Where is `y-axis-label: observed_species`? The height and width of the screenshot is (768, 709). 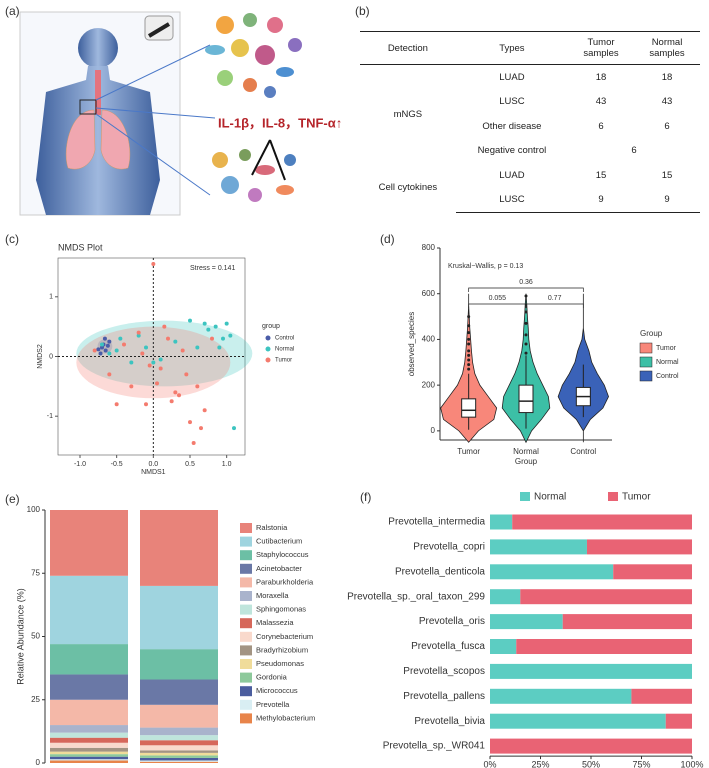 y-axis-label: observed_species is located at coordinates (411, 344).